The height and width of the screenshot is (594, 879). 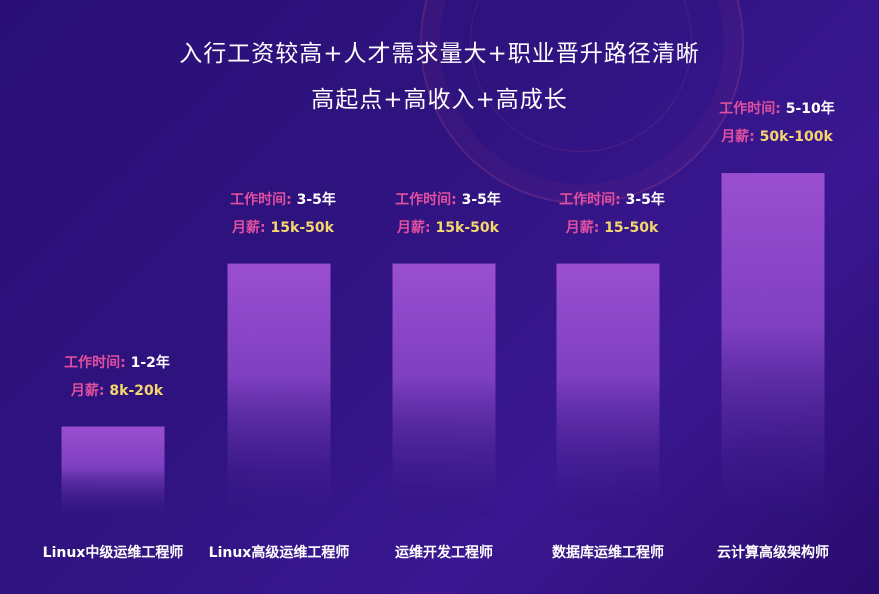 I want to click on salary-key-4: 月薪:, so click(x=740, y=137).